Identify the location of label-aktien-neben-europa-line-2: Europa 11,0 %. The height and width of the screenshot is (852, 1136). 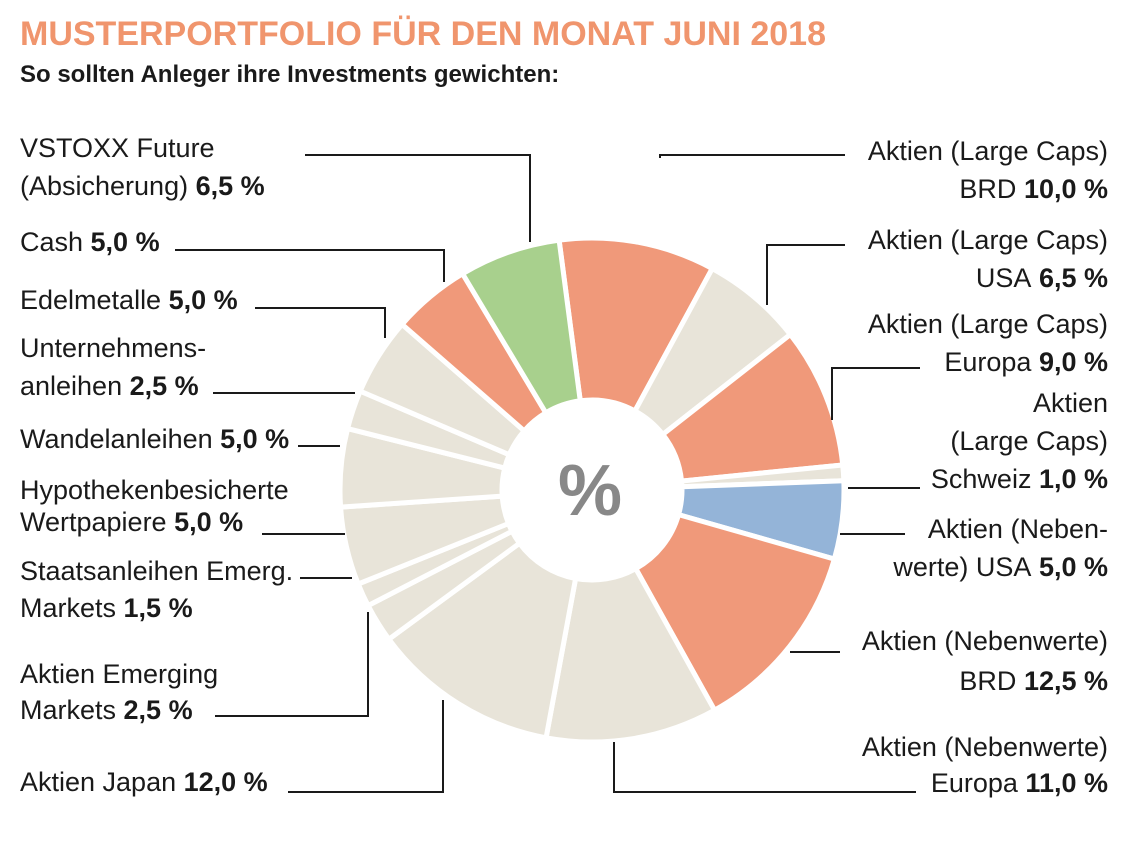
(1019, 783).